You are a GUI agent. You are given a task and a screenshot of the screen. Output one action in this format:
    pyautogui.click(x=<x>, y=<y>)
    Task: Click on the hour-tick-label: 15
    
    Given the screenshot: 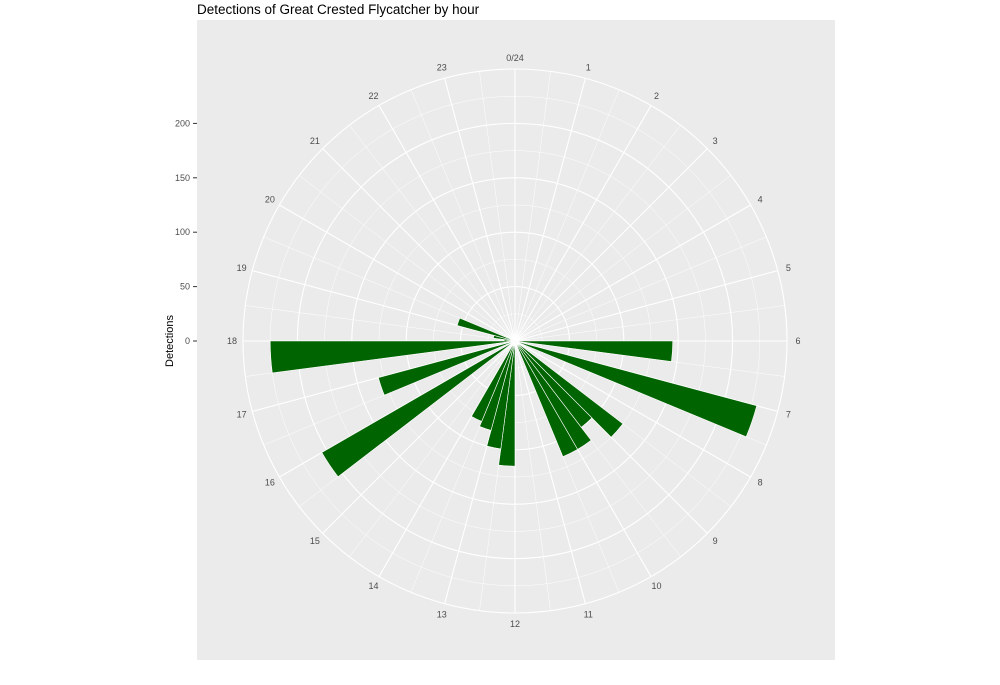 What is the action you would take?
    pyautogui.click(x=315, y=541)
    